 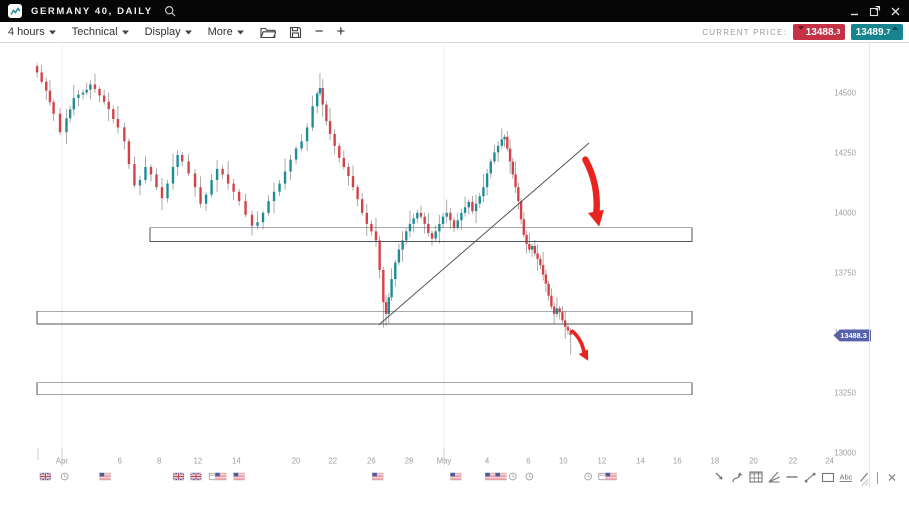 What do you see at coordinates (829, 461) in the screenshot?
I see `x-axis-label: 24` at bounding box center [829, 461].